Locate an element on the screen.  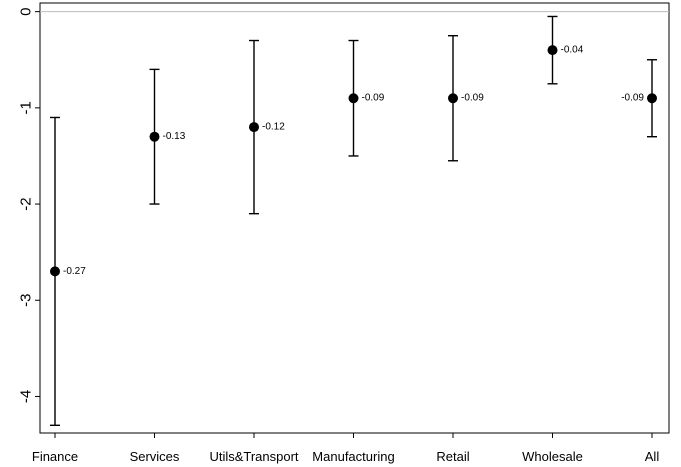
x-tick-label: All is located at coordinates (652, 456).